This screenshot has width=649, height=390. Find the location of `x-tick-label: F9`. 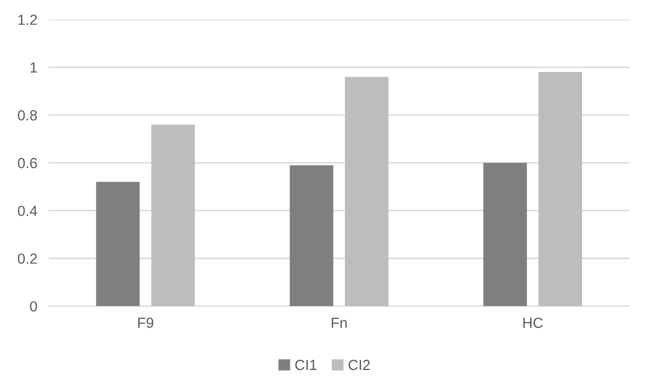

x-tick-label: F9 is located at coordinates (146, 323).